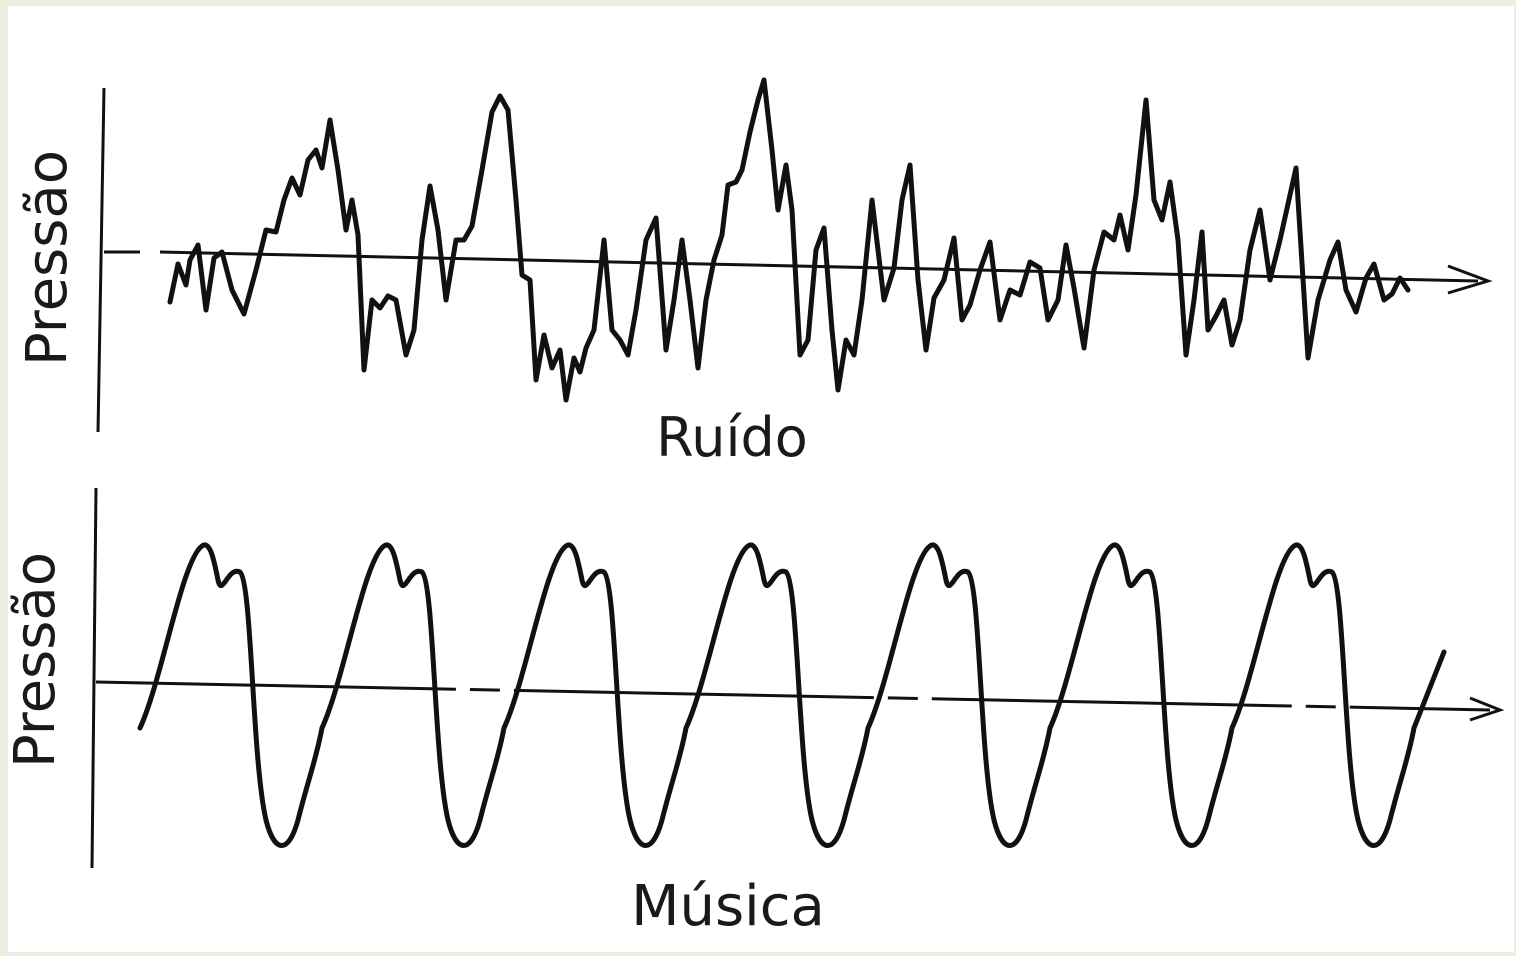  I want to click on noise-time-axis-arrow-icon, so click(1470, 279).